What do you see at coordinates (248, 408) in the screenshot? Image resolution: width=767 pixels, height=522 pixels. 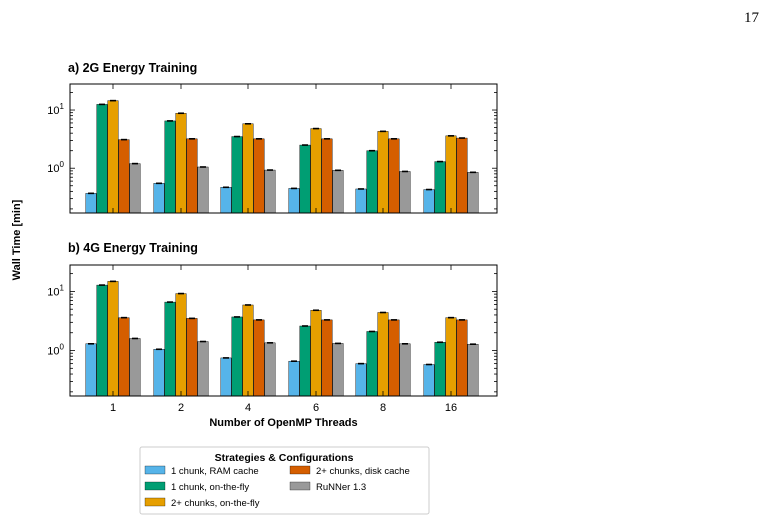 I see `x-tick-label: 4` at bounding box center [248, 408].